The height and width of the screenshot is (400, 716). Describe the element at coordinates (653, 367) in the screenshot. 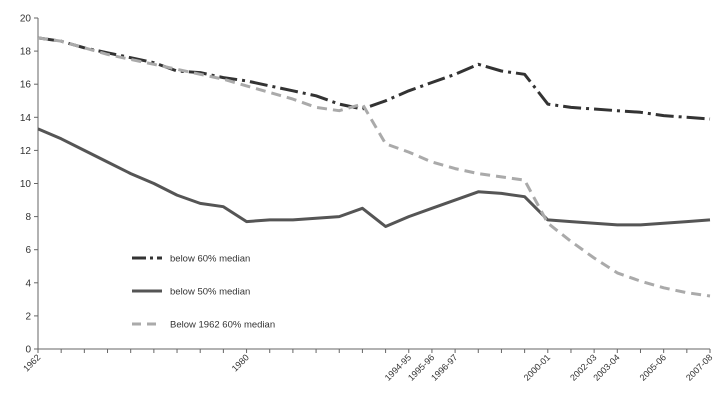

I see `x-tick-label: 2005-06` at that location.